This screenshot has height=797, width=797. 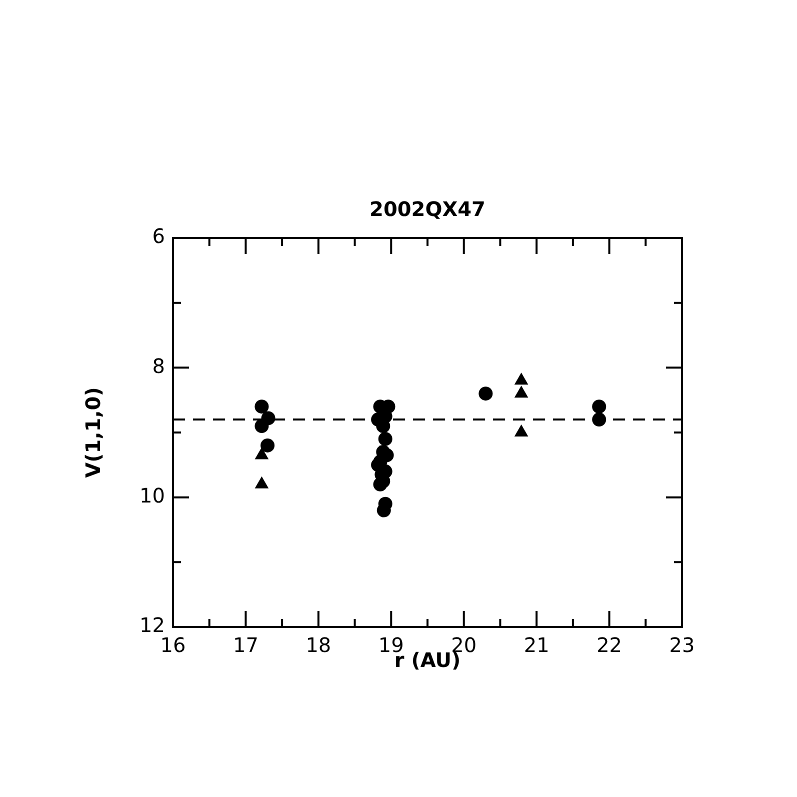 I want to click on x-tick-label: 17, so click(x=245, y=645).